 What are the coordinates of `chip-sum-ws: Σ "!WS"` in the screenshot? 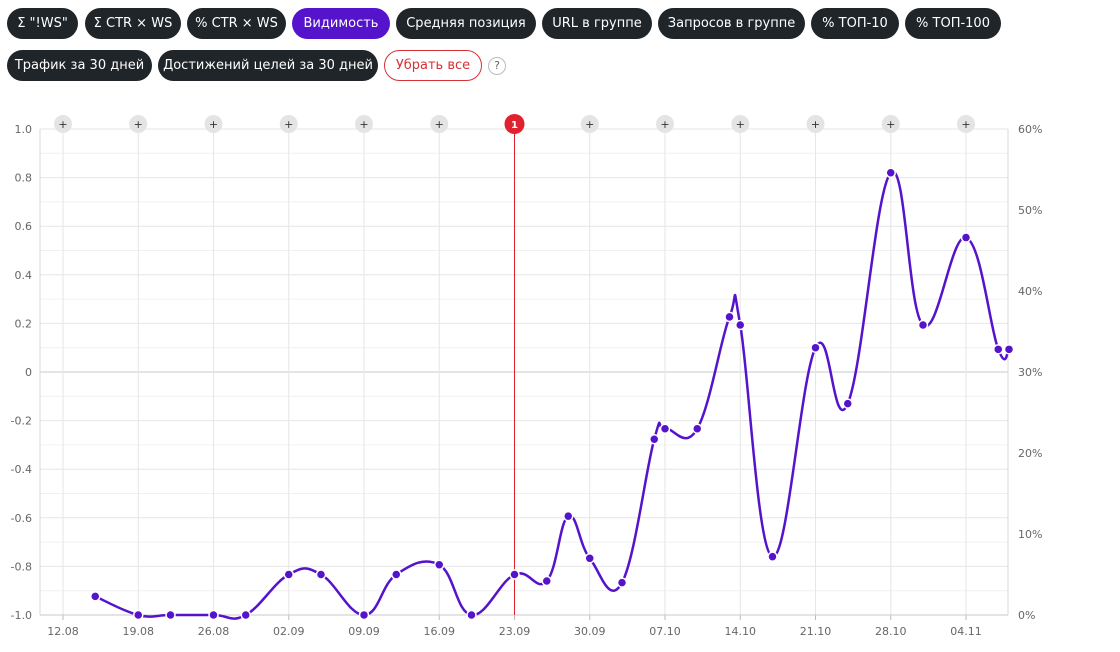 It's located at (42, 23).